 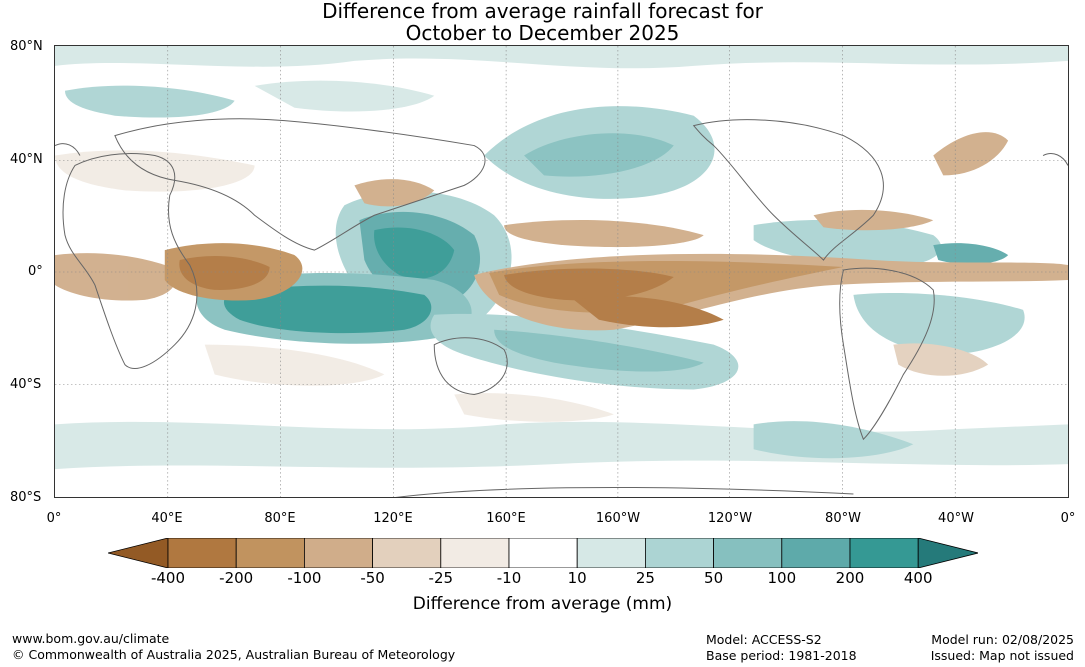 What do you see at coordinates (26, 497) in the screenshot?
I see `lat-label-80s: 80°S` at bounding box center [26, 497].